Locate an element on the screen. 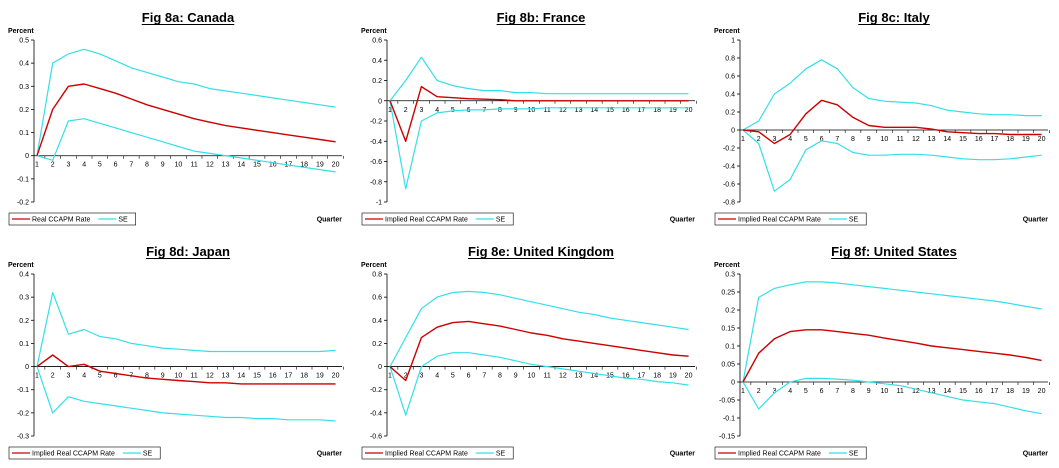 This screenshot has height=468, width=1059. y-tick-label: -1 is located at coordinates (379, 203).